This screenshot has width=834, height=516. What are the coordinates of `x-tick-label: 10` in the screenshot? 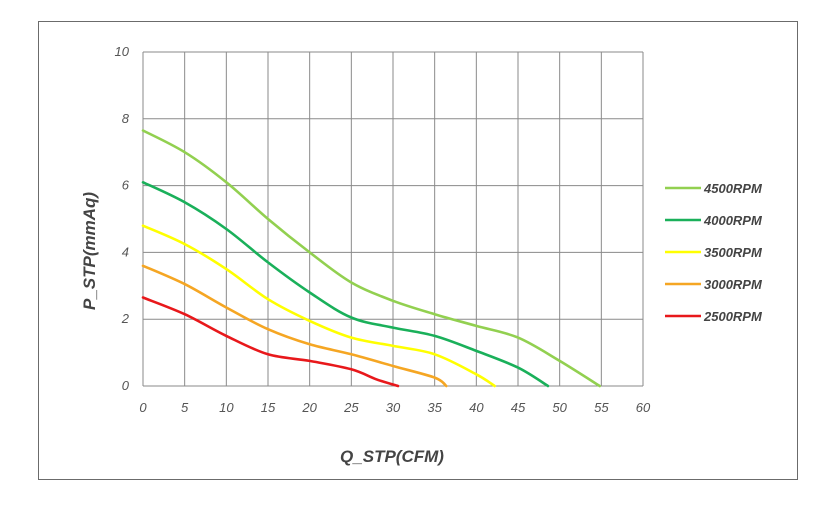 It's located at (226, 407).